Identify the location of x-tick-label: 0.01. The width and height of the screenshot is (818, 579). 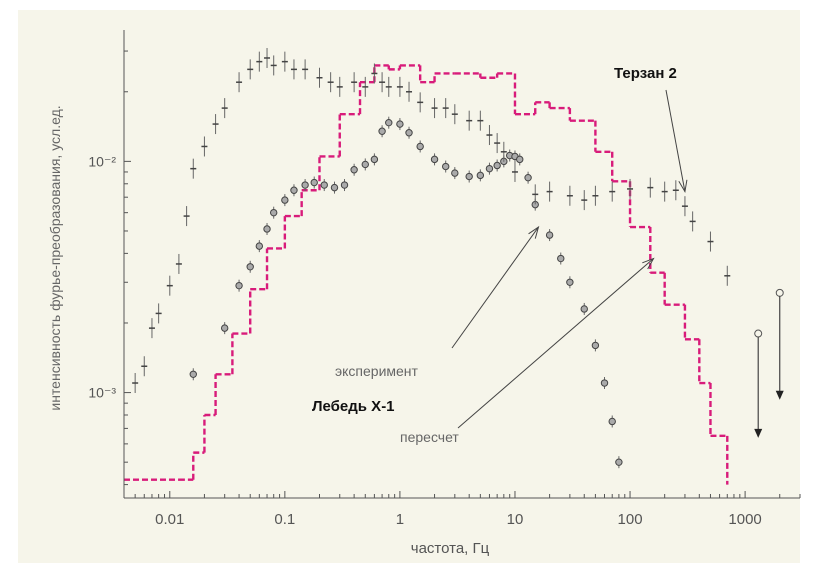
(169, 519).